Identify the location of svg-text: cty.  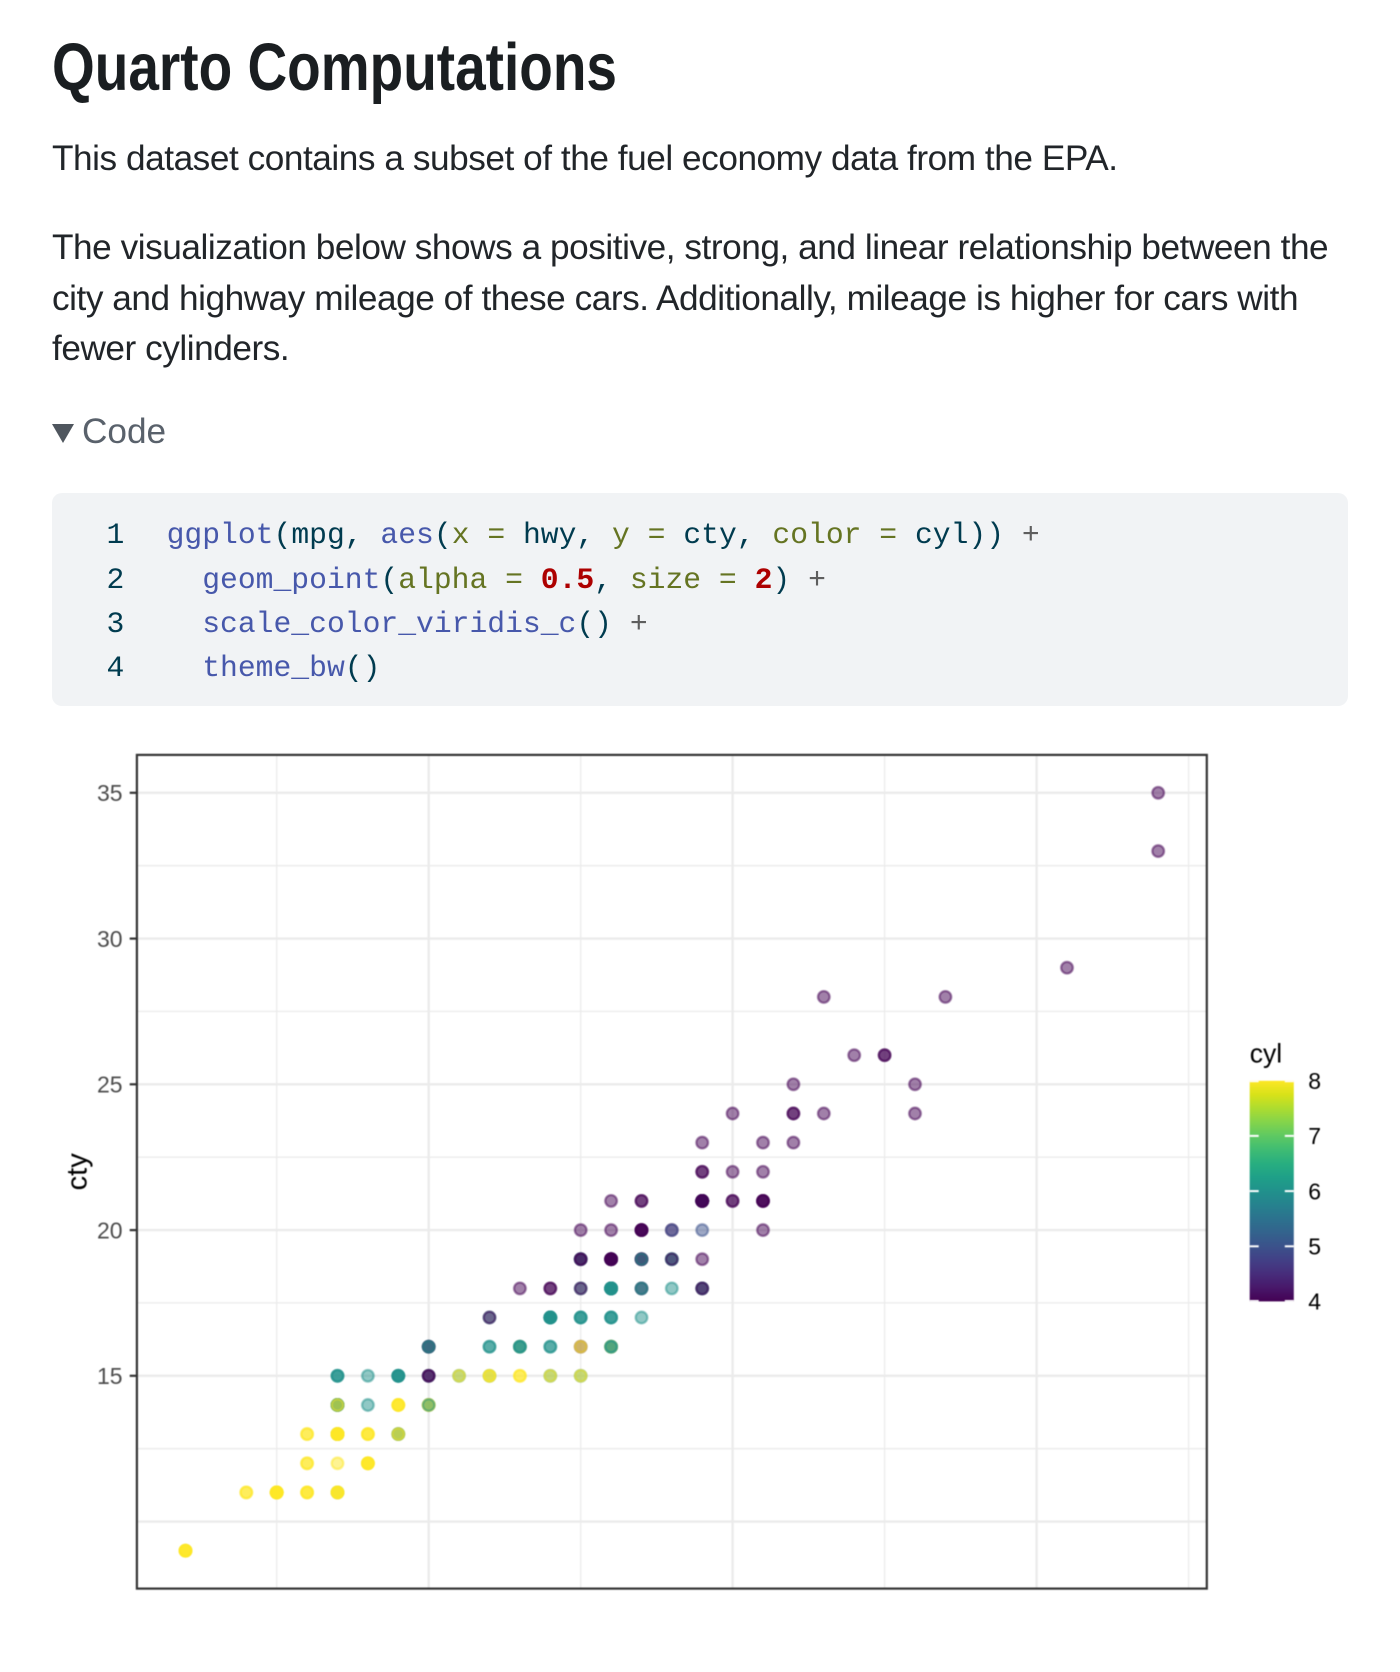
(78, 1172).